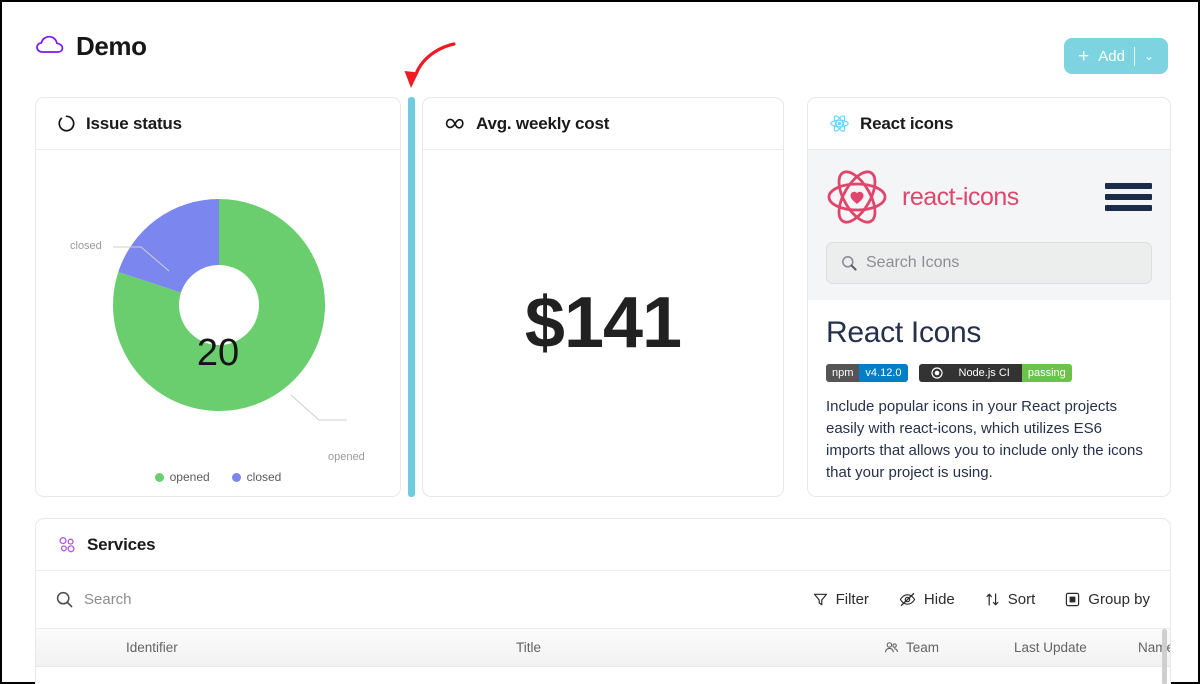 This screenshot has width=1200, height=684. I want to click on toolbar-actions: Filter Hide, so click(981, 599).